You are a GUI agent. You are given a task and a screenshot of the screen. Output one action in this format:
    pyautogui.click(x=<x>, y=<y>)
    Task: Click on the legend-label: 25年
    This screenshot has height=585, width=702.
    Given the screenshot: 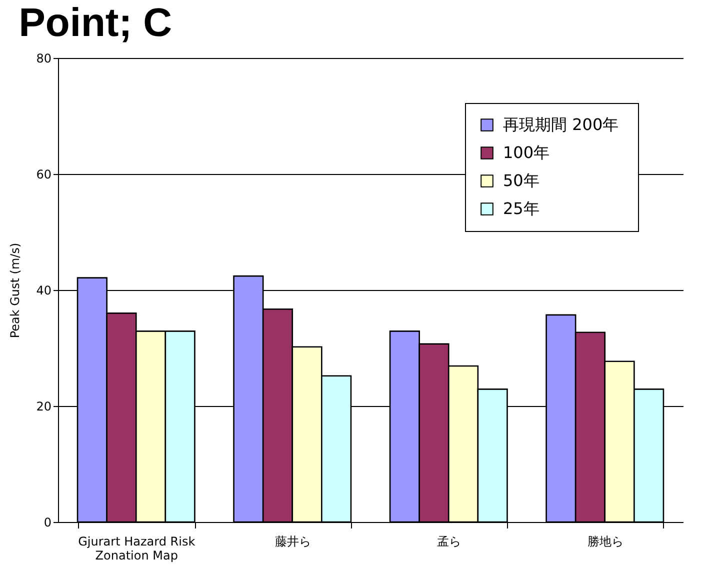 What is the action you would take?
    pyautogui.click(x=521, y=208)
    